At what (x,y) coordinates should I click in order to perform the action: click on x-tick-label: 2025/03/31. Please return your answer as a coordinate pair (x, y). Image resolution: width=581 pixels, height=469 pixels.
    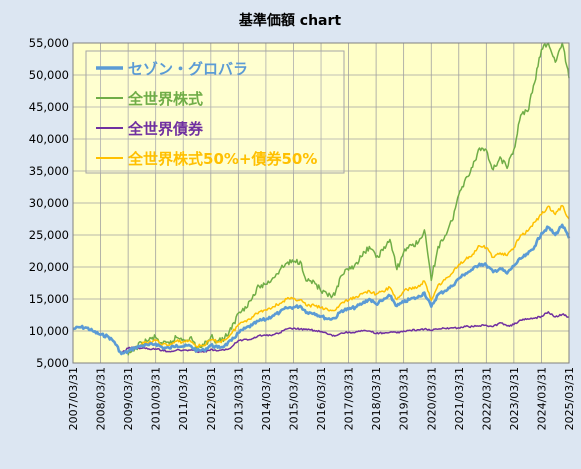
    Looking at the image, I should click on (569, 398).